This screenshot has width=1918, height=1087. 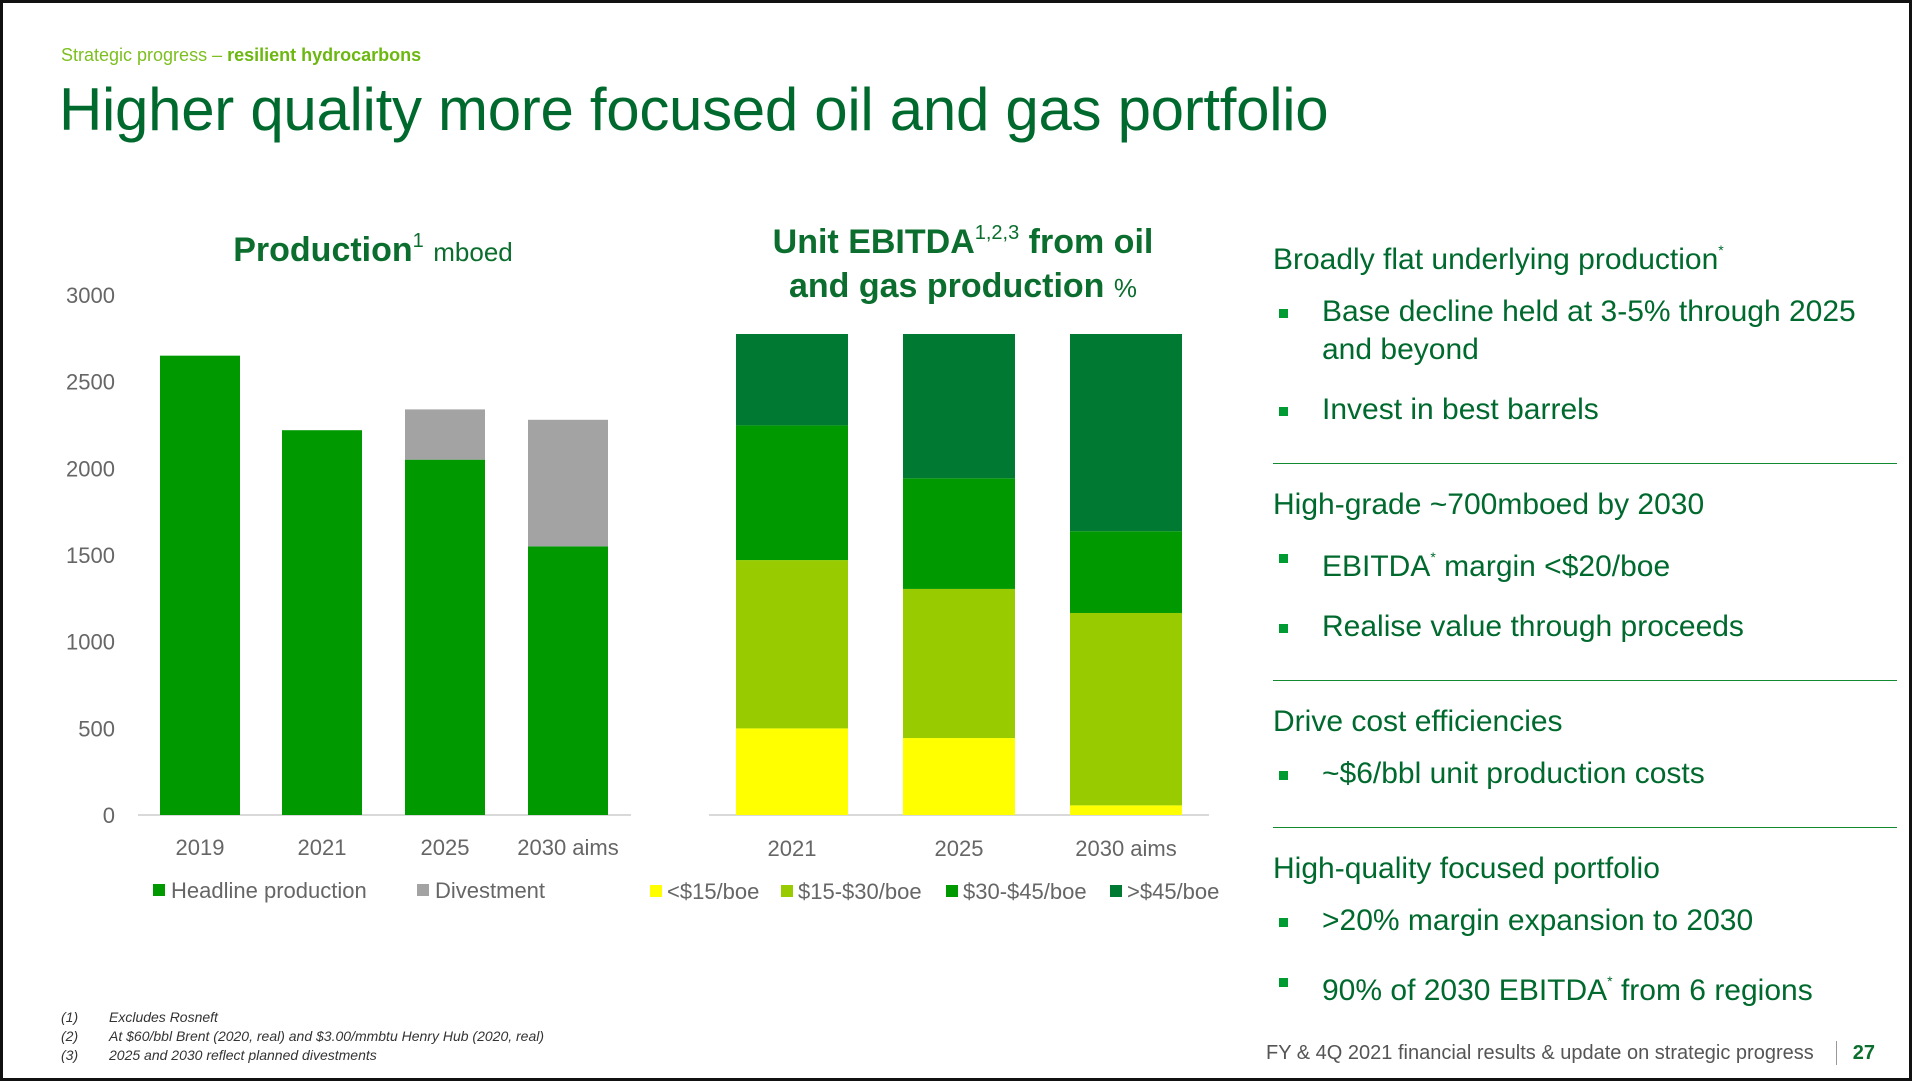 I want to click on bullet-item: 90% of 2030 EBITDA* from 6 regions, so click(x=1585, y=986).